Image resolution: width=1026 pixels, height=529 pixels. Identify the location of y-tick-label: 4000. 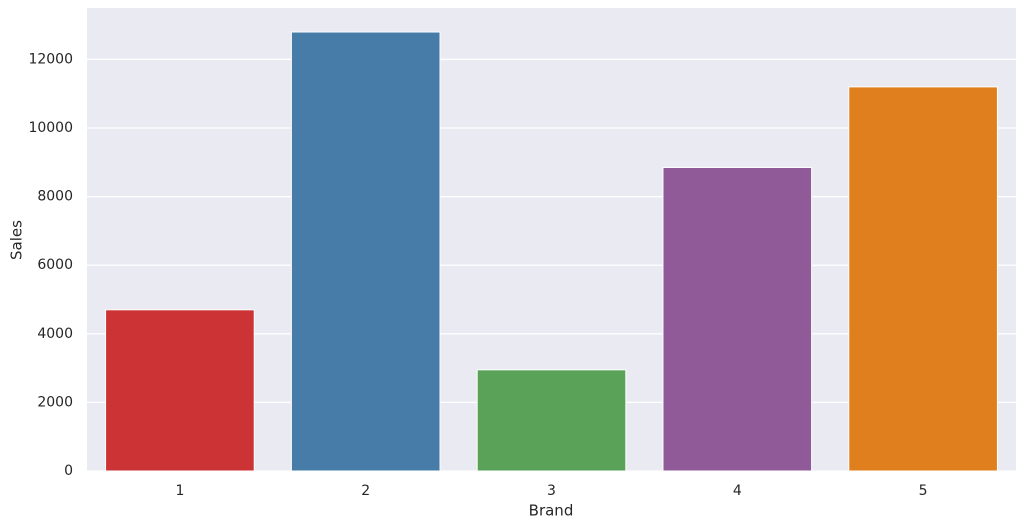
(55, 334).